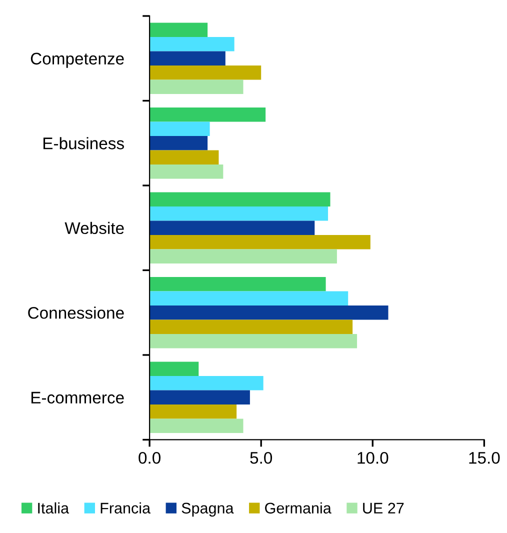  What do you see at coordinates (54, 508) in the screenshot?
I see `legend-label: Italia` at bounding box center [54, 508].